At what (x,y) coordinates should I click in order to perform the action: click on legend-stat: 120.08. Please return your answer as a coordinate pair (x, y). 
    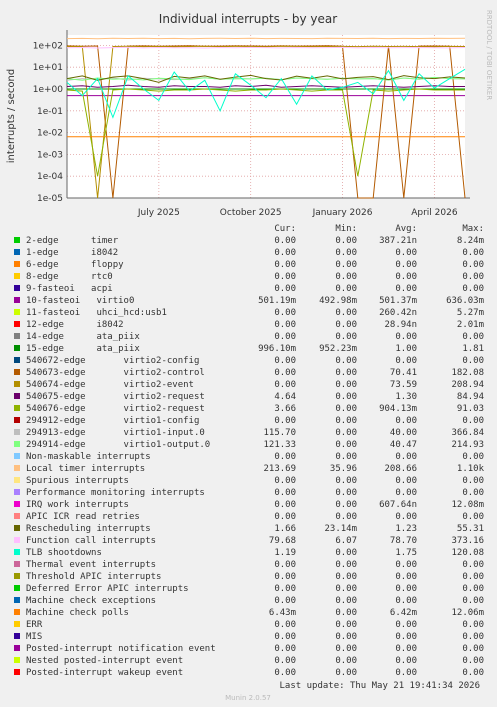
    Looking at the image, I should click on (467, 553).